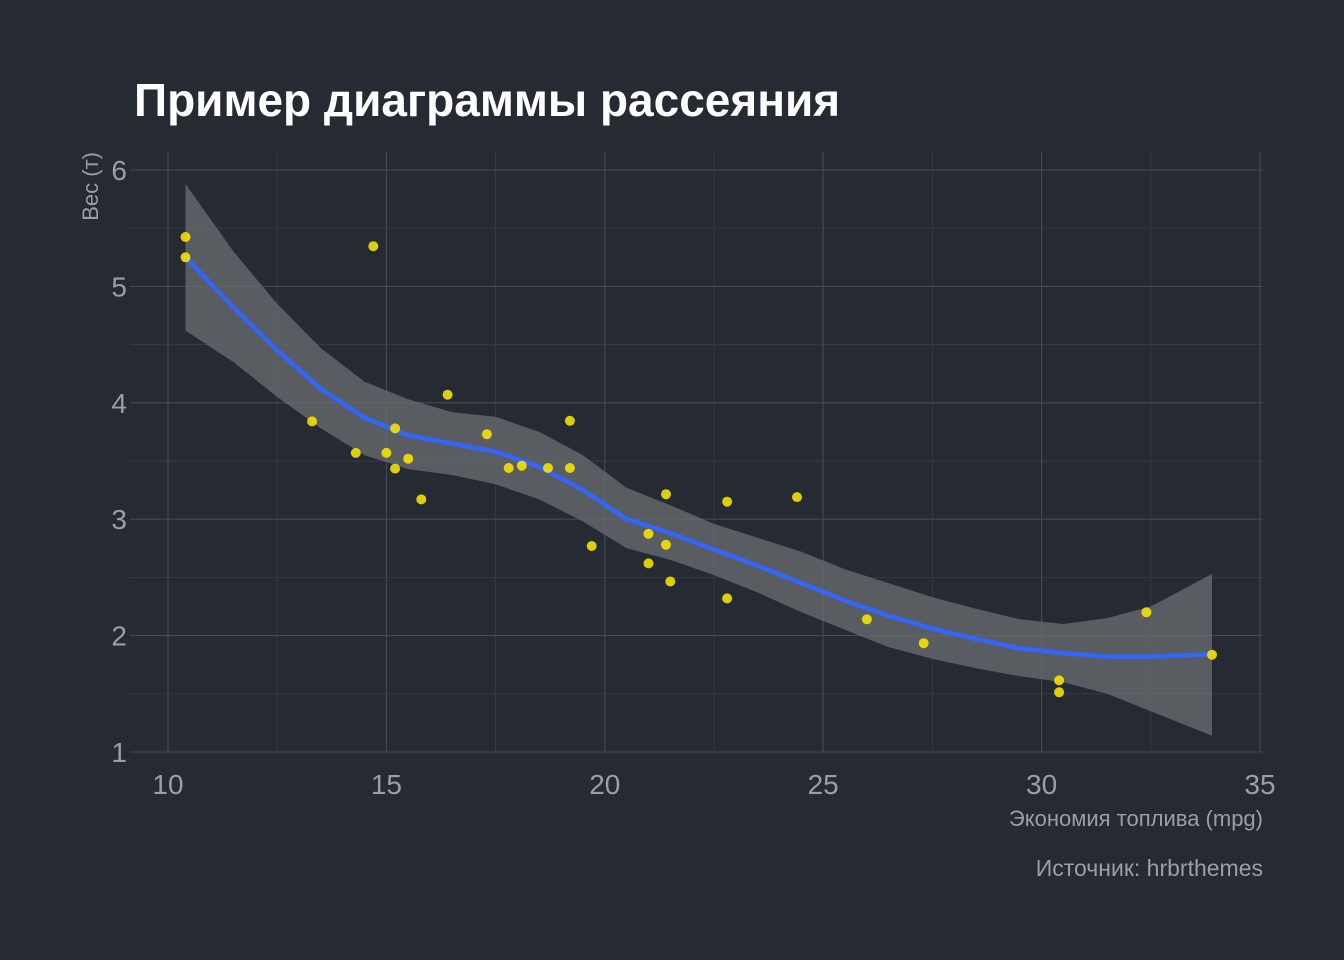 The image size is (1344, 960). What do you see at coordinates (119, 461) in the screenshot?
I see `y-axis-ticks: 1 2 3 4 5 6` at bounding box center [119, 461].